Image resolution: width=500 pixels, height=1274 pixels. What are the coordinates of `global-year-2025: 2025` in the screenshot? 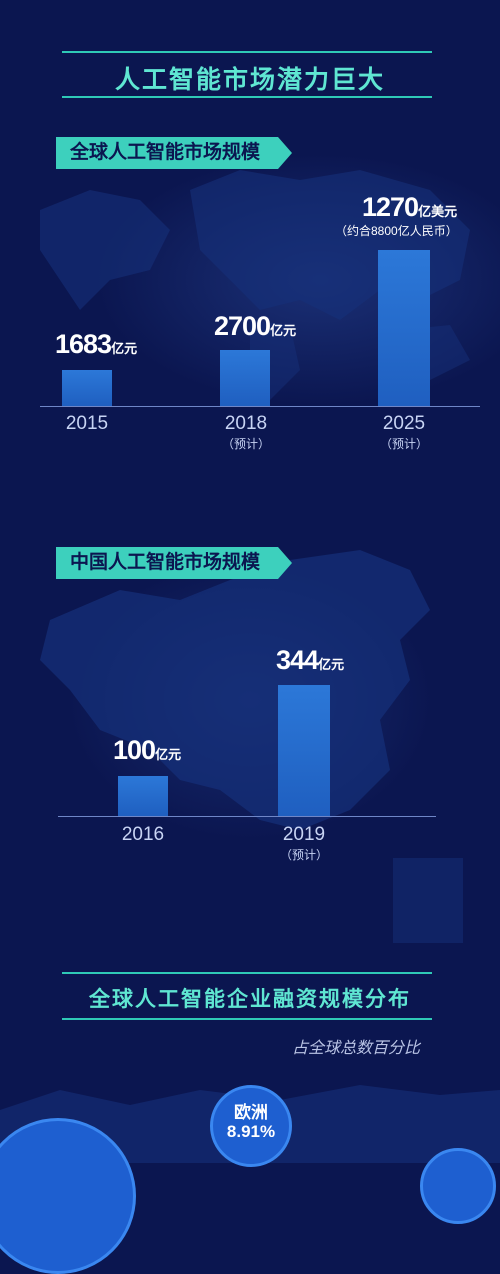 It's located at (404, 423).